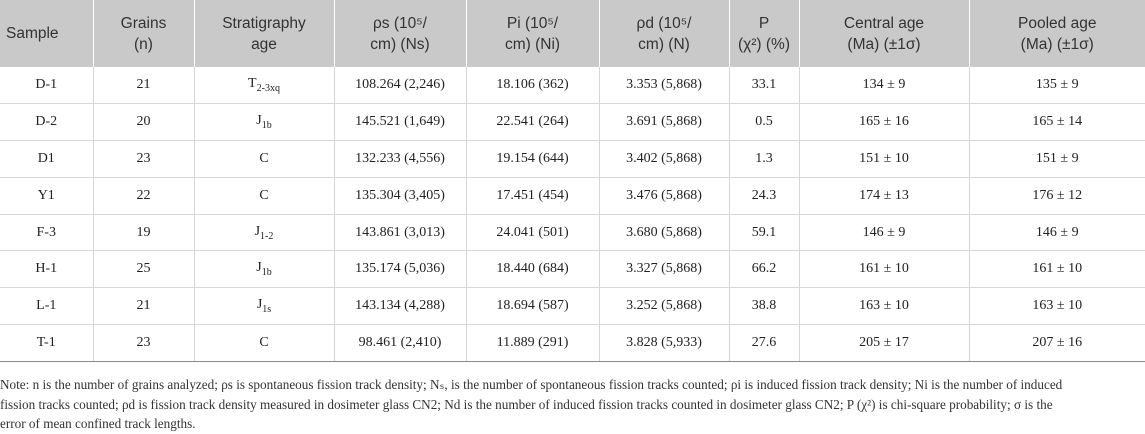 The height and width of the screenshot is (434, 1145). What do you see at coordinates (664, 44) in the screenshot?
I see `header-line: cm) (N)` at bounding box center [664, 44].